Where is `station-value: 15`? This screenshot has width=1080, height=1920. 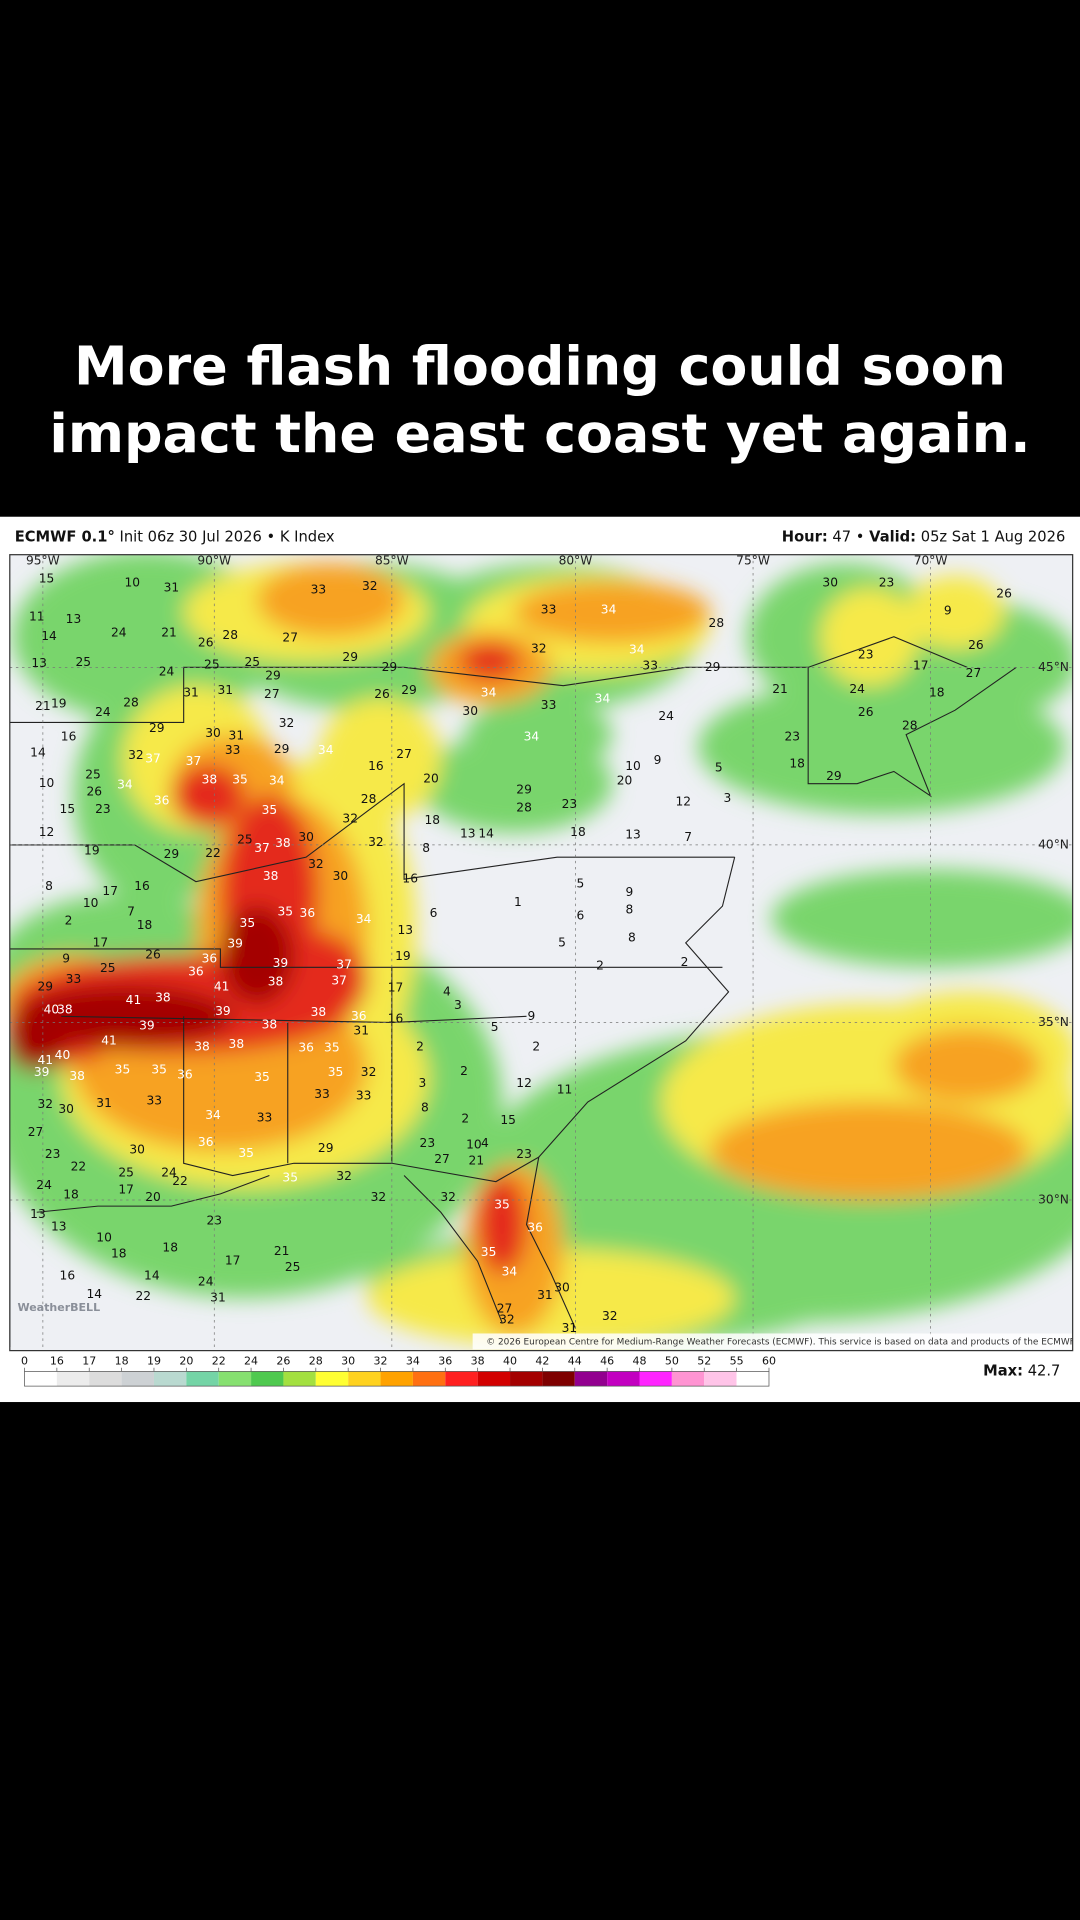 station-value: 15 is located at coordinates (68, 809).